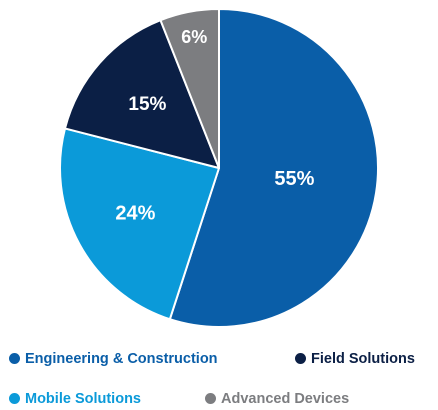 Image resolution: width=438 pixels, height=410 pixels. I want to click on legend-item-field-solutions: Field Solutions, so click(355, 359).